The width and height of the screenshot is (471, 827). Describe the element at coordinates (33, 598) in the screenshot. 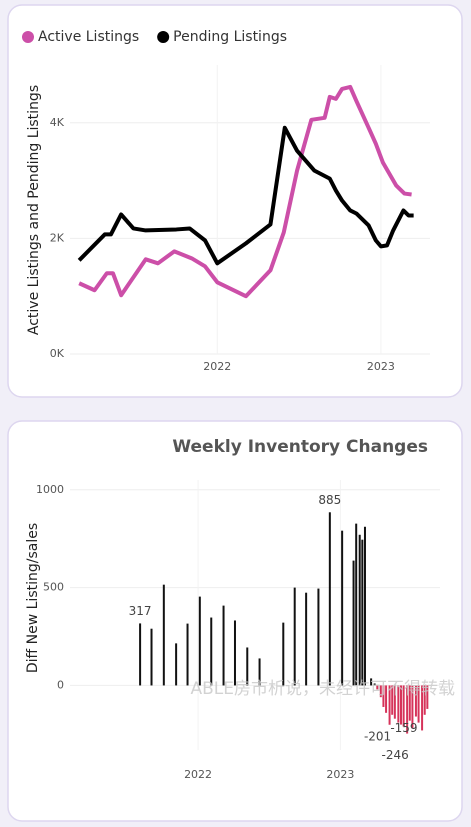

I see `y-axis-label: Diff New Listing/sales` at that location.